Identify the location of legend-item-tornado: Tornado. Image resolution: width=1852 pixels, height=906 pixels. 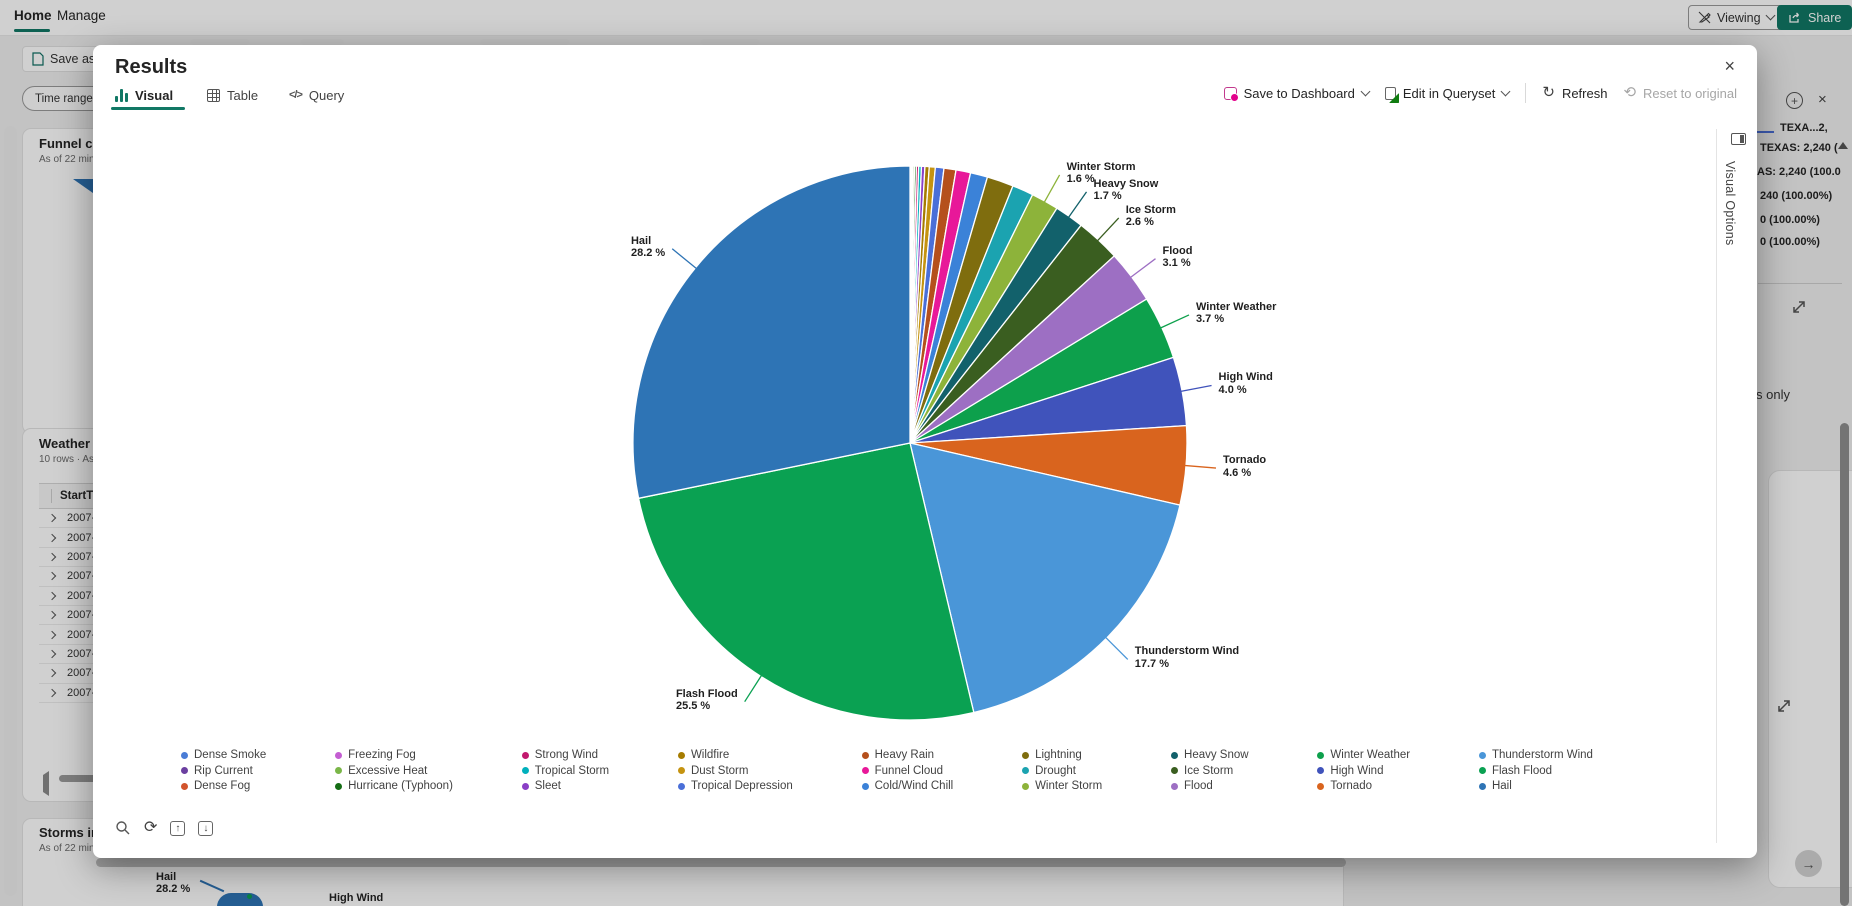
(1363, 786).